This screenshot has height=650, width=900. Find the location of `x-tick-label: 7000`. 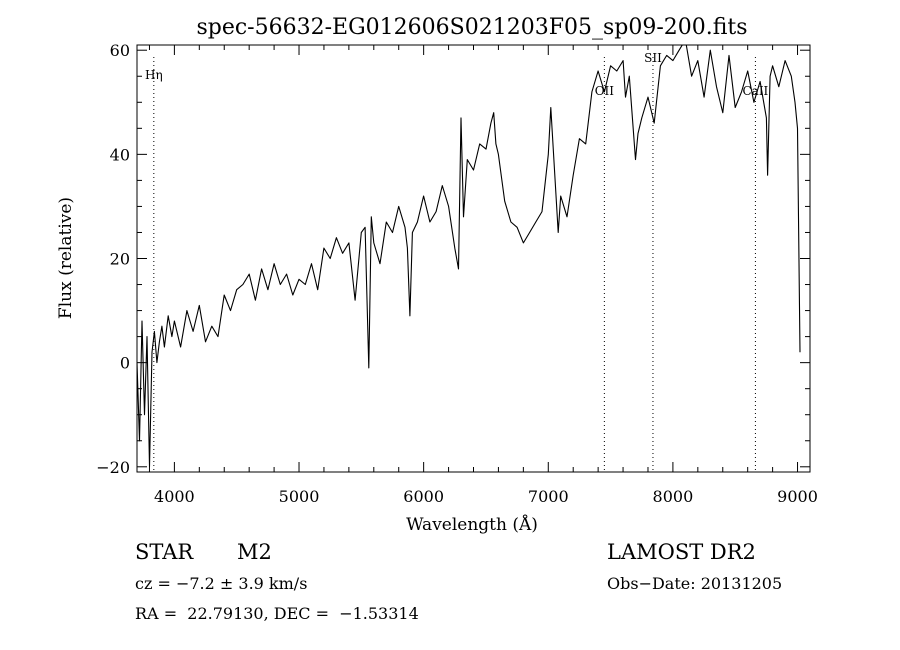

x-tick-label: 7000 is located at coordinates (548, 496).